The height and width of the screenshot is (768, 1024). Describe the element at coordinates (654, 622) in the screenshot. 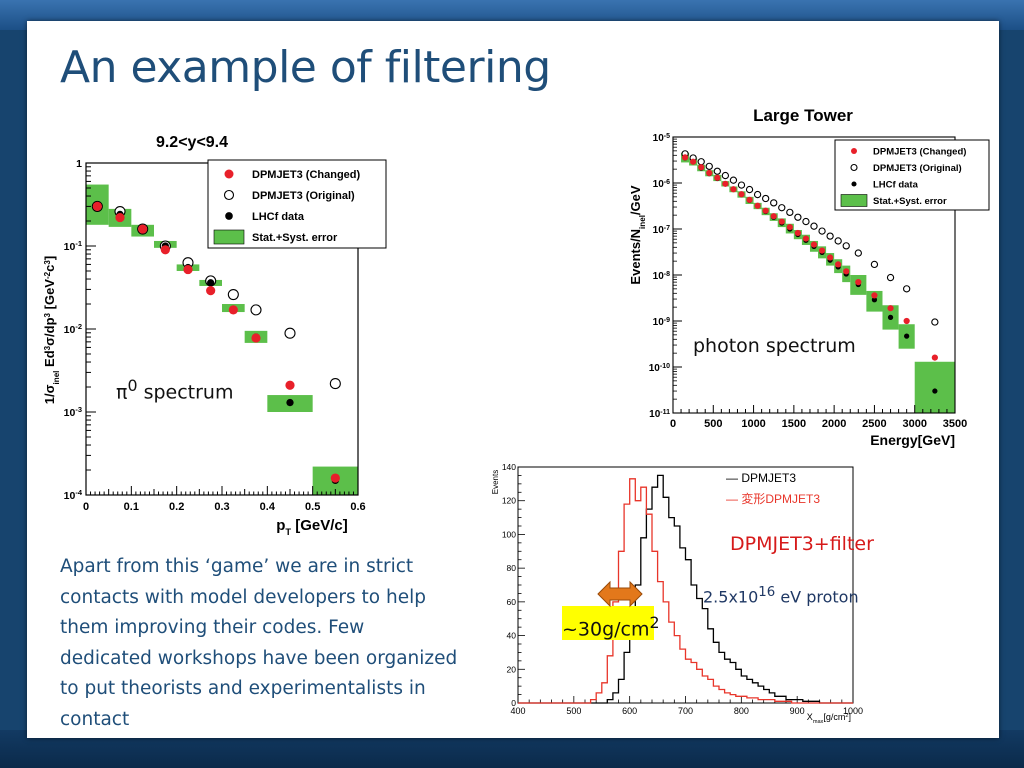

I see `depth-shift-superscript: 2` at that location.